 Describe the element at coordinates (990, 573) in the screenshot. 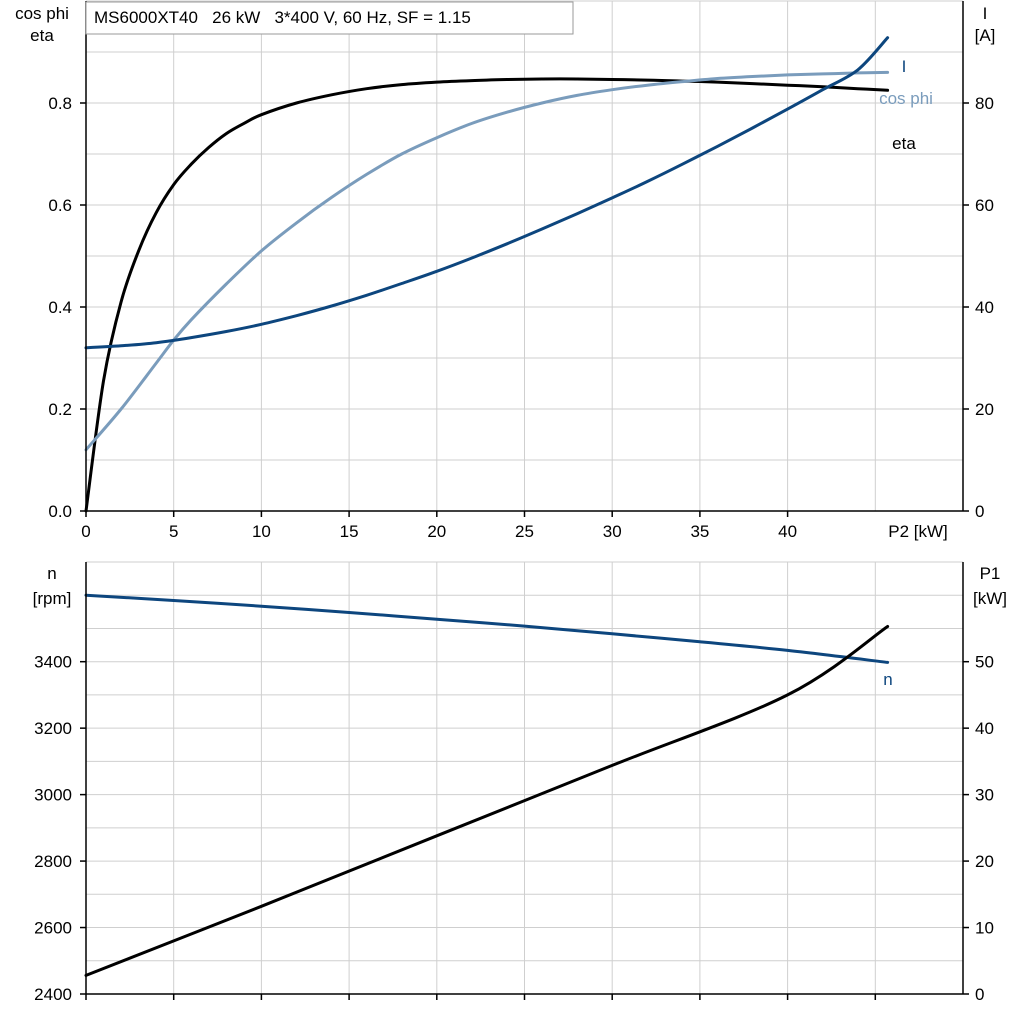

I see `bottom-right-axis-title-line1: P1` at that location.